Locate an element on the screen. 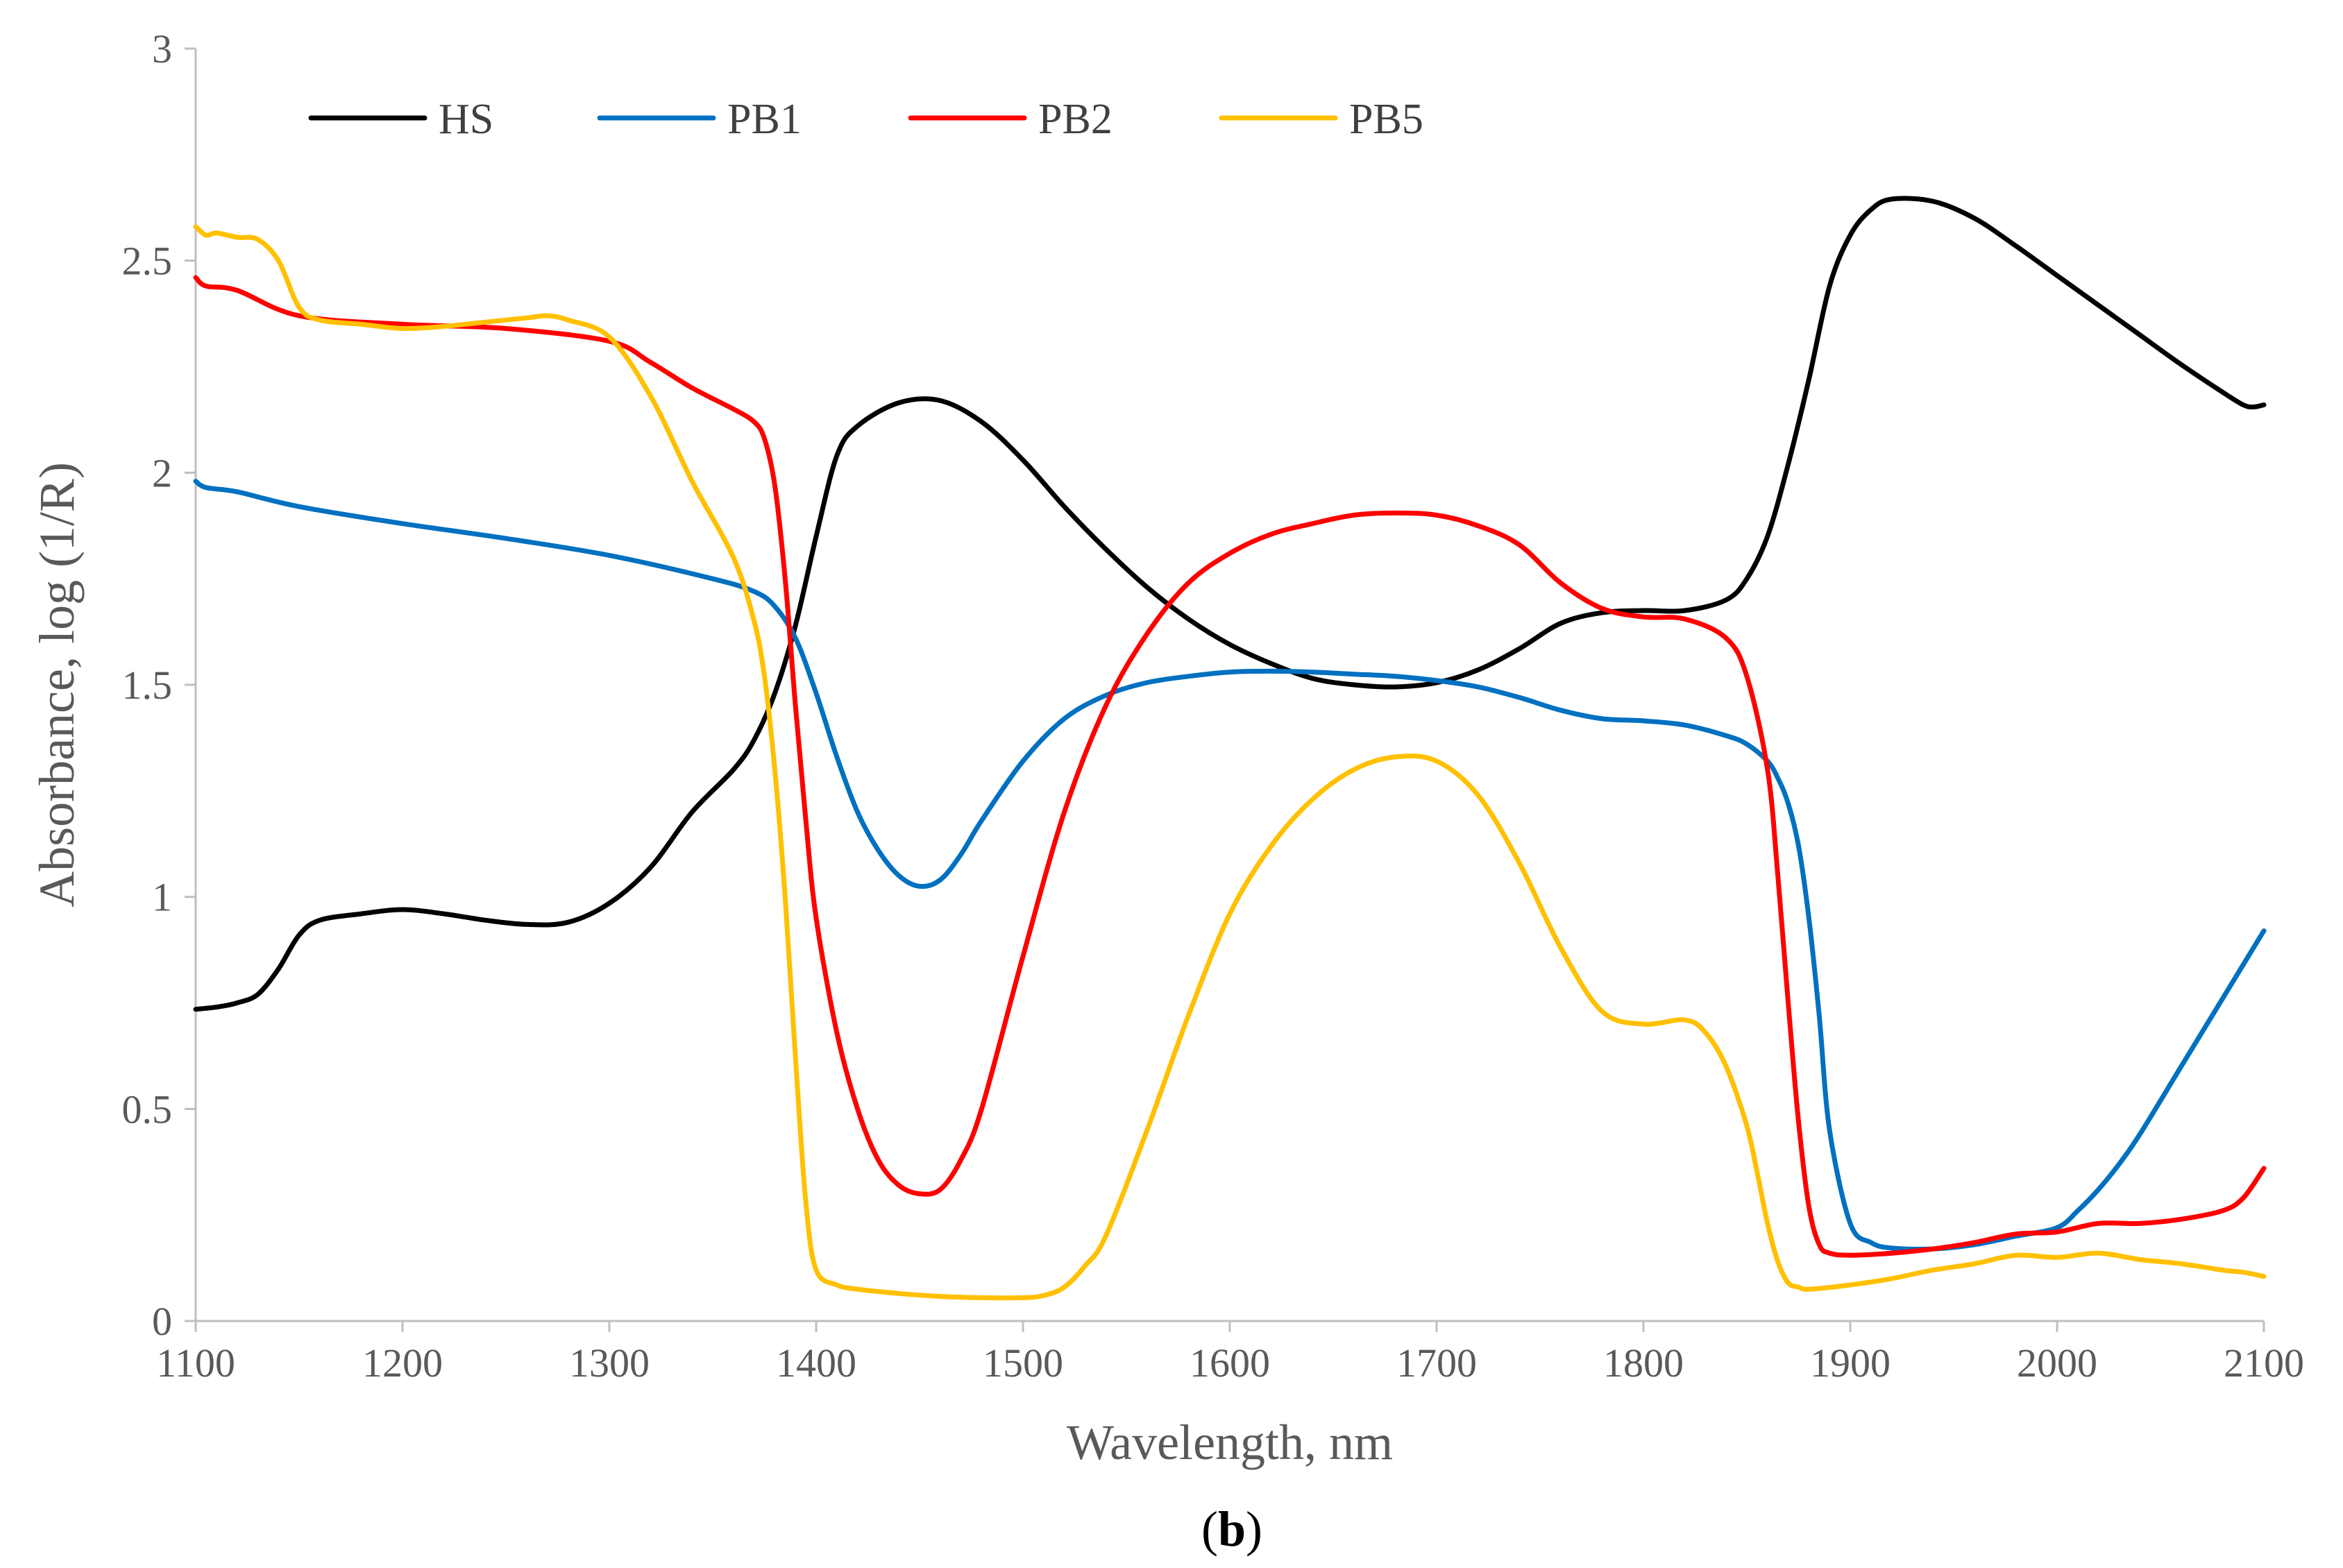  x-tick-label: 1300 is located at coordinates (609, 1363).